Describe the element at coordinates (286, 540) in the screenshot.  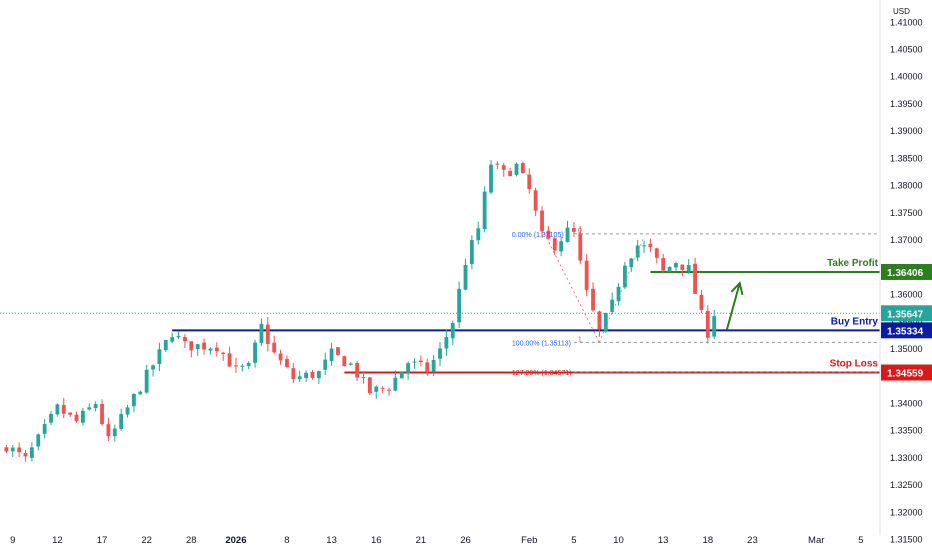
I see `x-tick-label: 8` at that location.